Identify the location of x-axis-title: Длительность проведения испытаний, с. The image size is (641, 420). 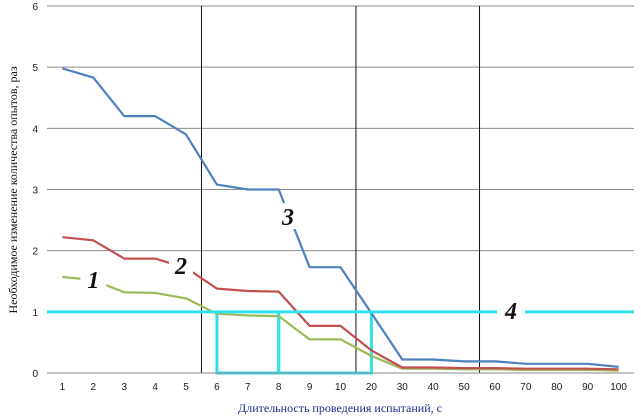
(340, 408).